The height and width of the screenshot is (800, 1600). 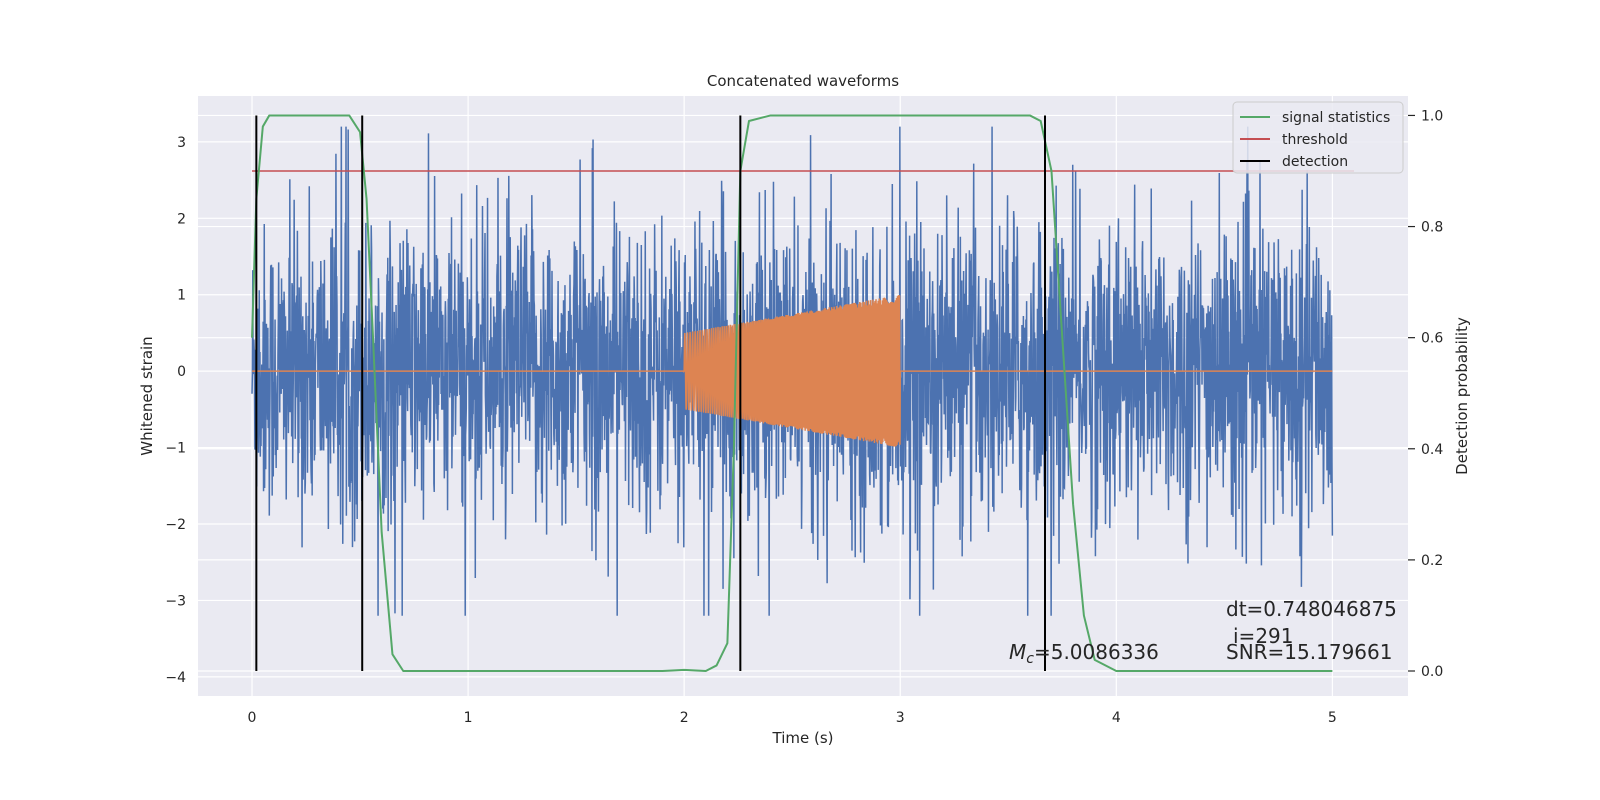 I want to click on x-tick-label: 5, so click(x=1332, y=718).